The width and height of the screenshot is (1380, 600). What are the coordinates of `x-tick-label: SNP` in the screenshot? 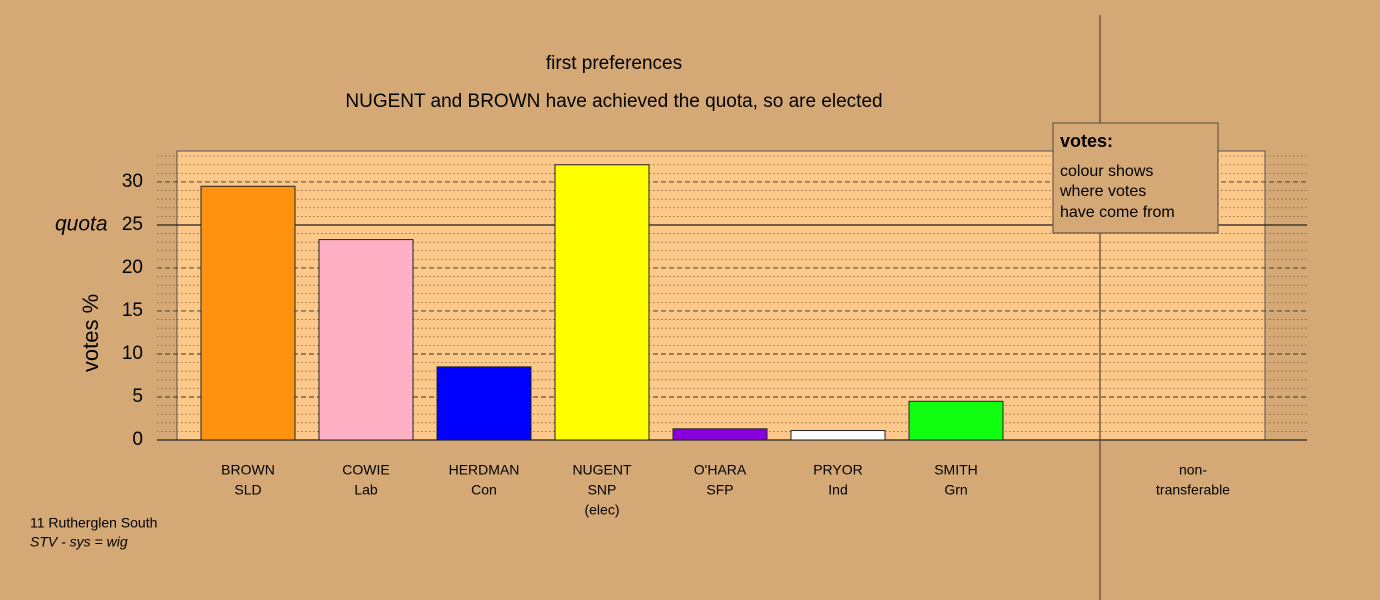 It's located at (602, 490).